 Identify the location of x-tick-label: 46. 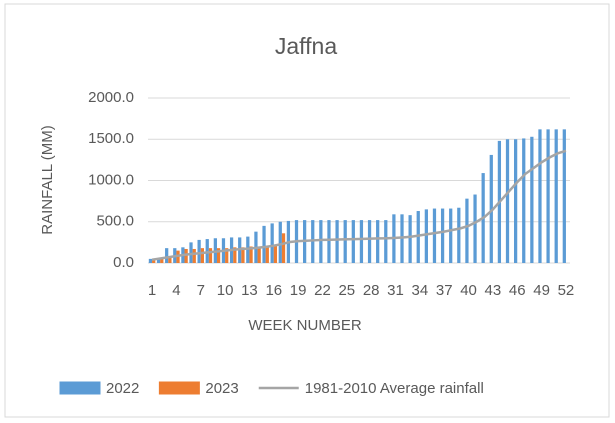
(517, 290).